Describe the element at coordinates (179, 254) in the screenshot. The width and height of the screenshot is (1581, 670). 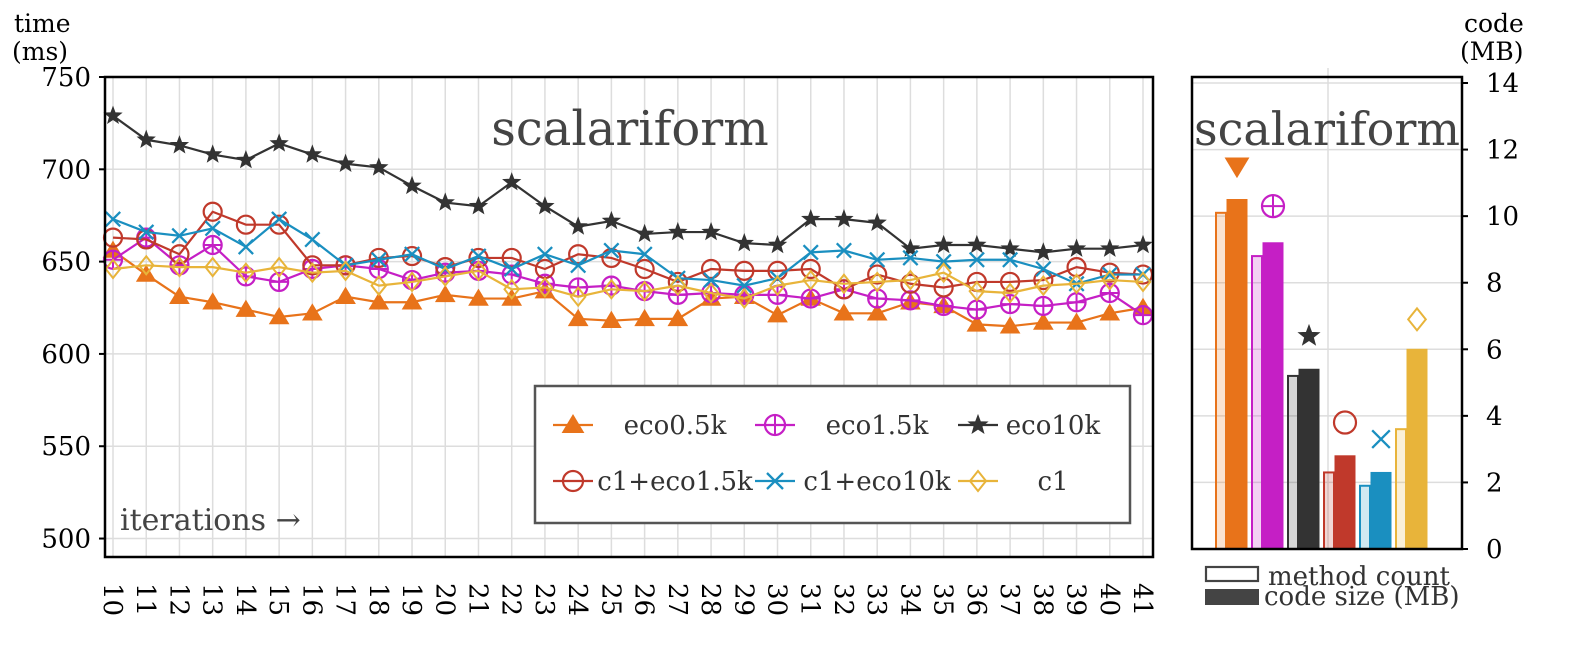
I see `point-c1+eco1.5k-12` at that location.